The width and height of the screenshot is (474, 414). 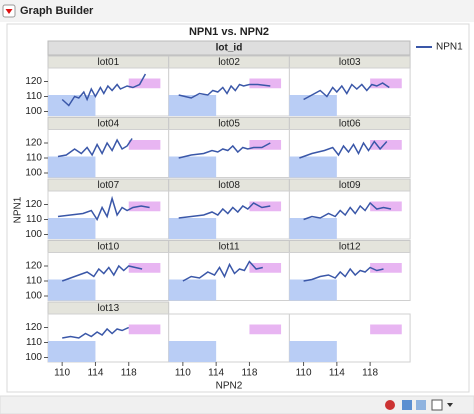 I want to click on panel-label: lot04, so click(x=109, y=124).